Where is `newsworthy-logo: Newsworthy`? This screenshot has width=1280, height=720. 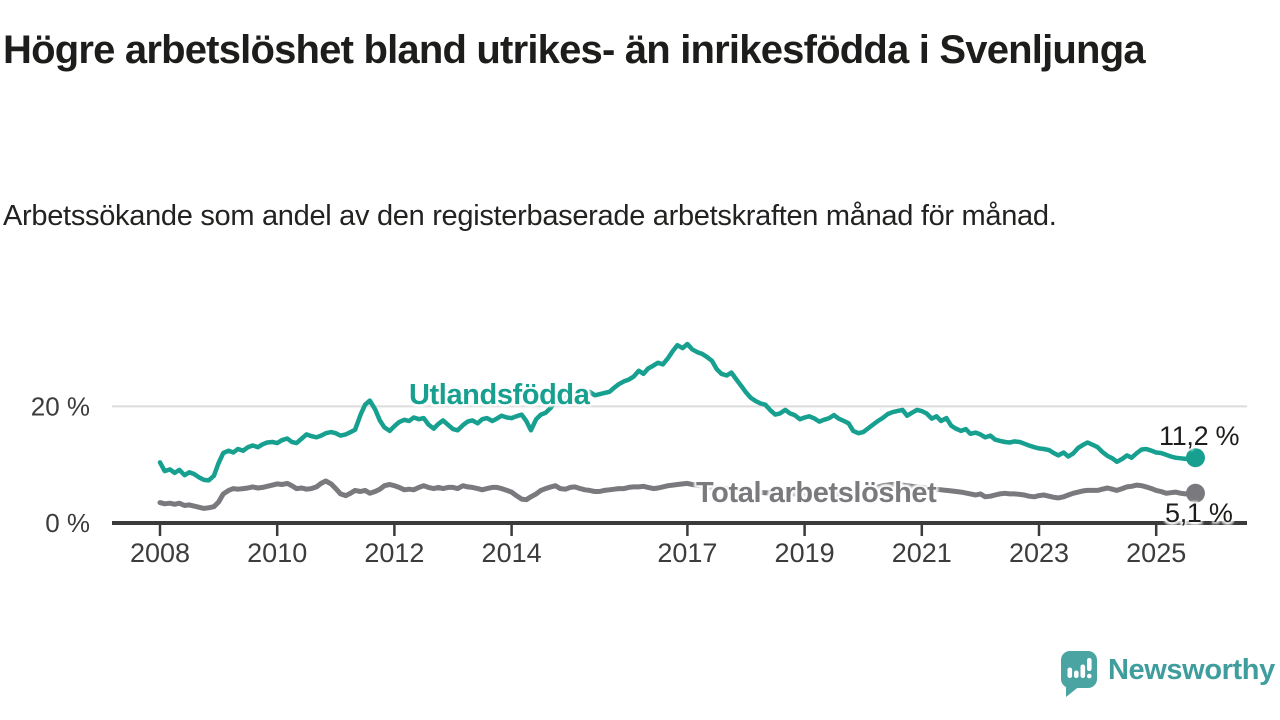
newsworthy-logo: Newsworthy is located at coordinates (1167, 675).